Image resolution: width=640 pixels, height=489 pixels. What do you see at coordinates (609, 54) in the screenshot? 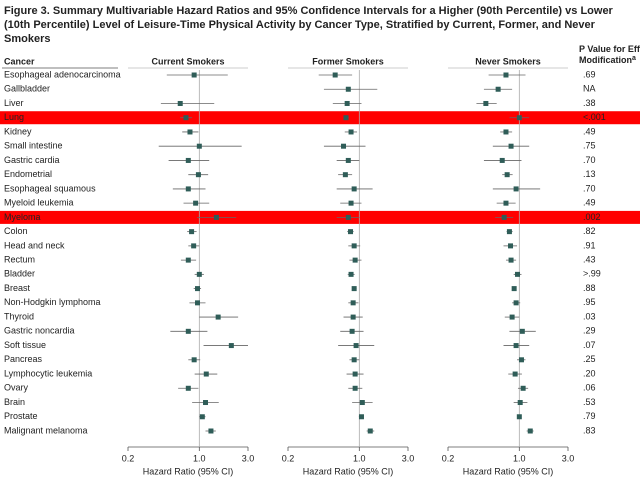
I see `p-header: P Value for EffectModificationa` at bounding box center [609, 54].